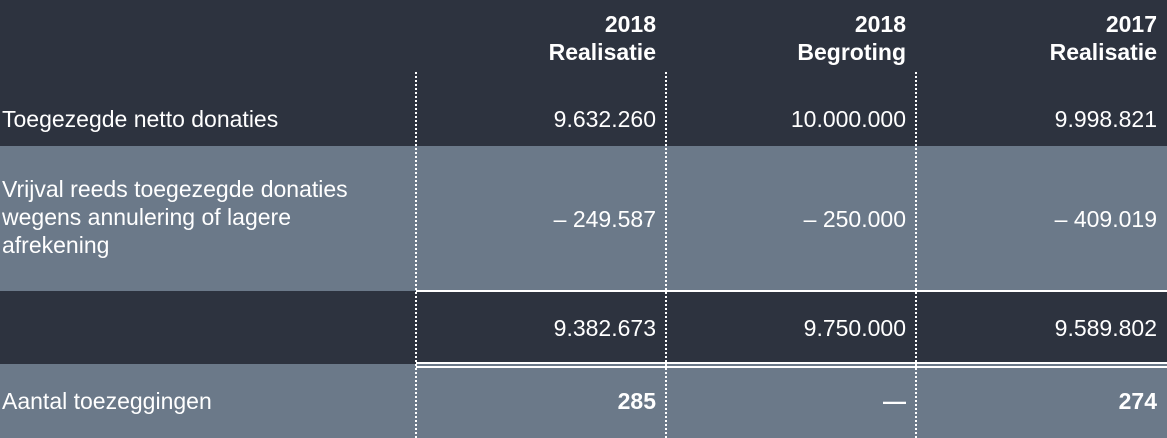 This screenshot has height=438, width=1167. What do you see at coordinates (791, 363) in the screenshot?
I see `total-rule-top` at bounding box center [791, 363].